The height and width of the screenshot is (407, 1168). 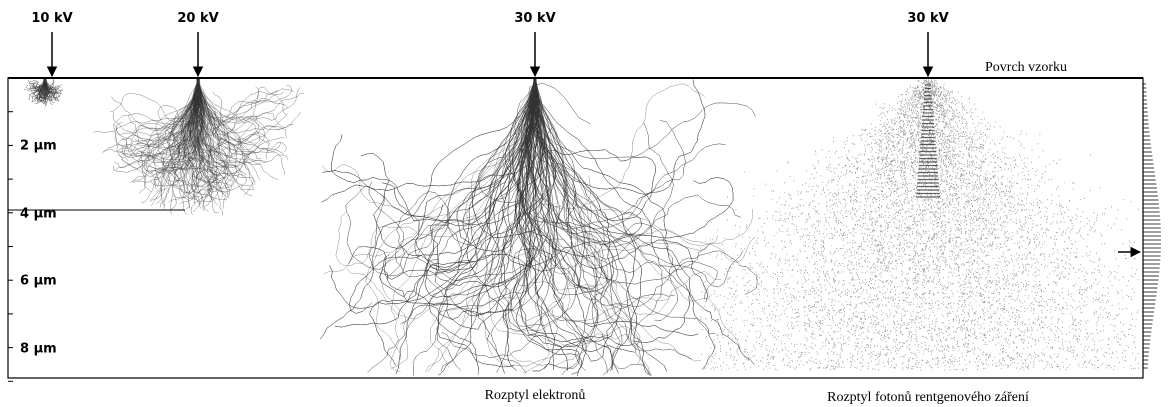 What do you see at coordinates (38, 349) in the screenshot?
I see `depth-label: 8 μm` at bounding box center [38, 349].